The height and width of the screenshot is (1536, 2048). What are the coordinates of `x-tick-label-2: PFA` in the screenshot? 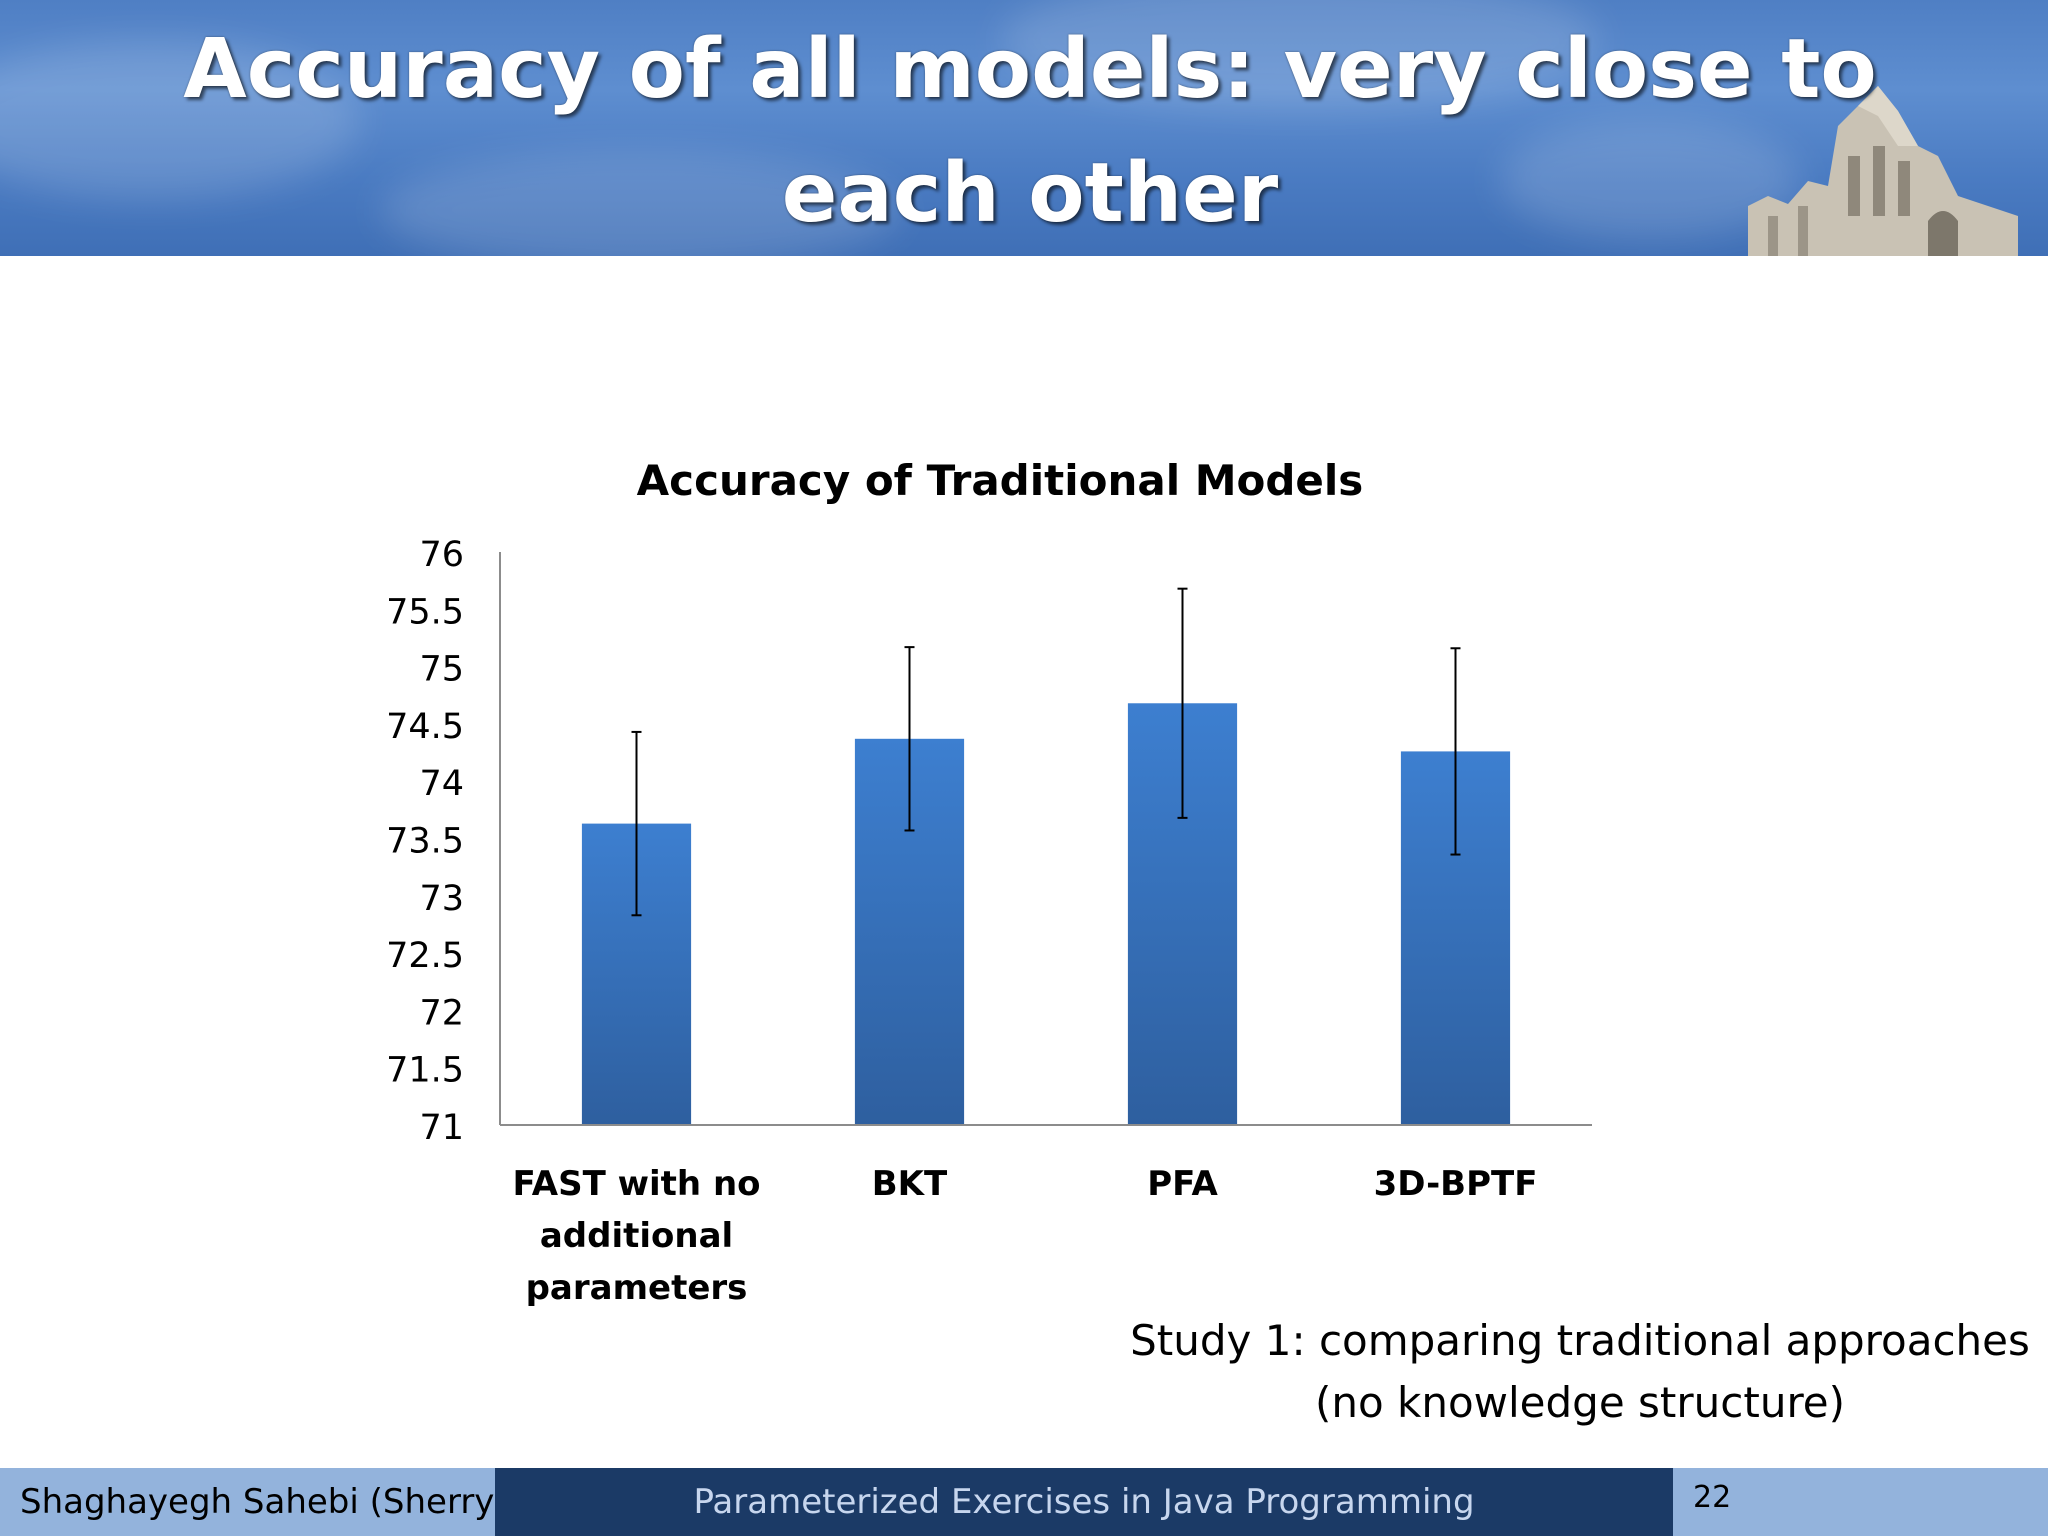 It's located at (1182, 1184).